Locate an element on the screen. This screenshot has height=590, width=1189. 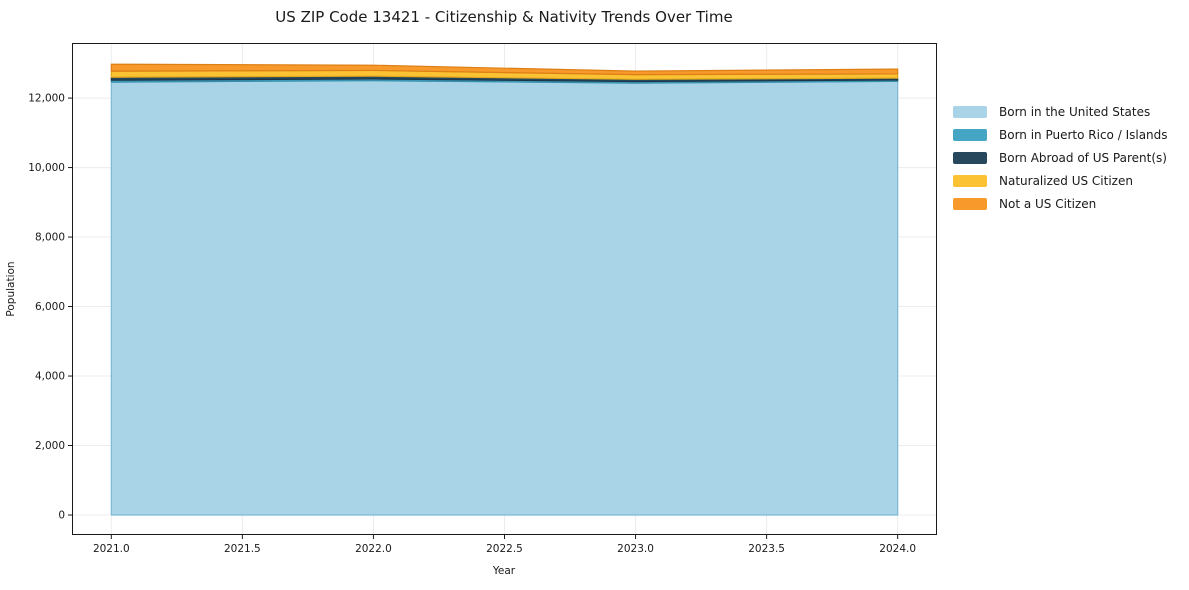
legend-swatch-naturalized is located at coordinates (970, 180).